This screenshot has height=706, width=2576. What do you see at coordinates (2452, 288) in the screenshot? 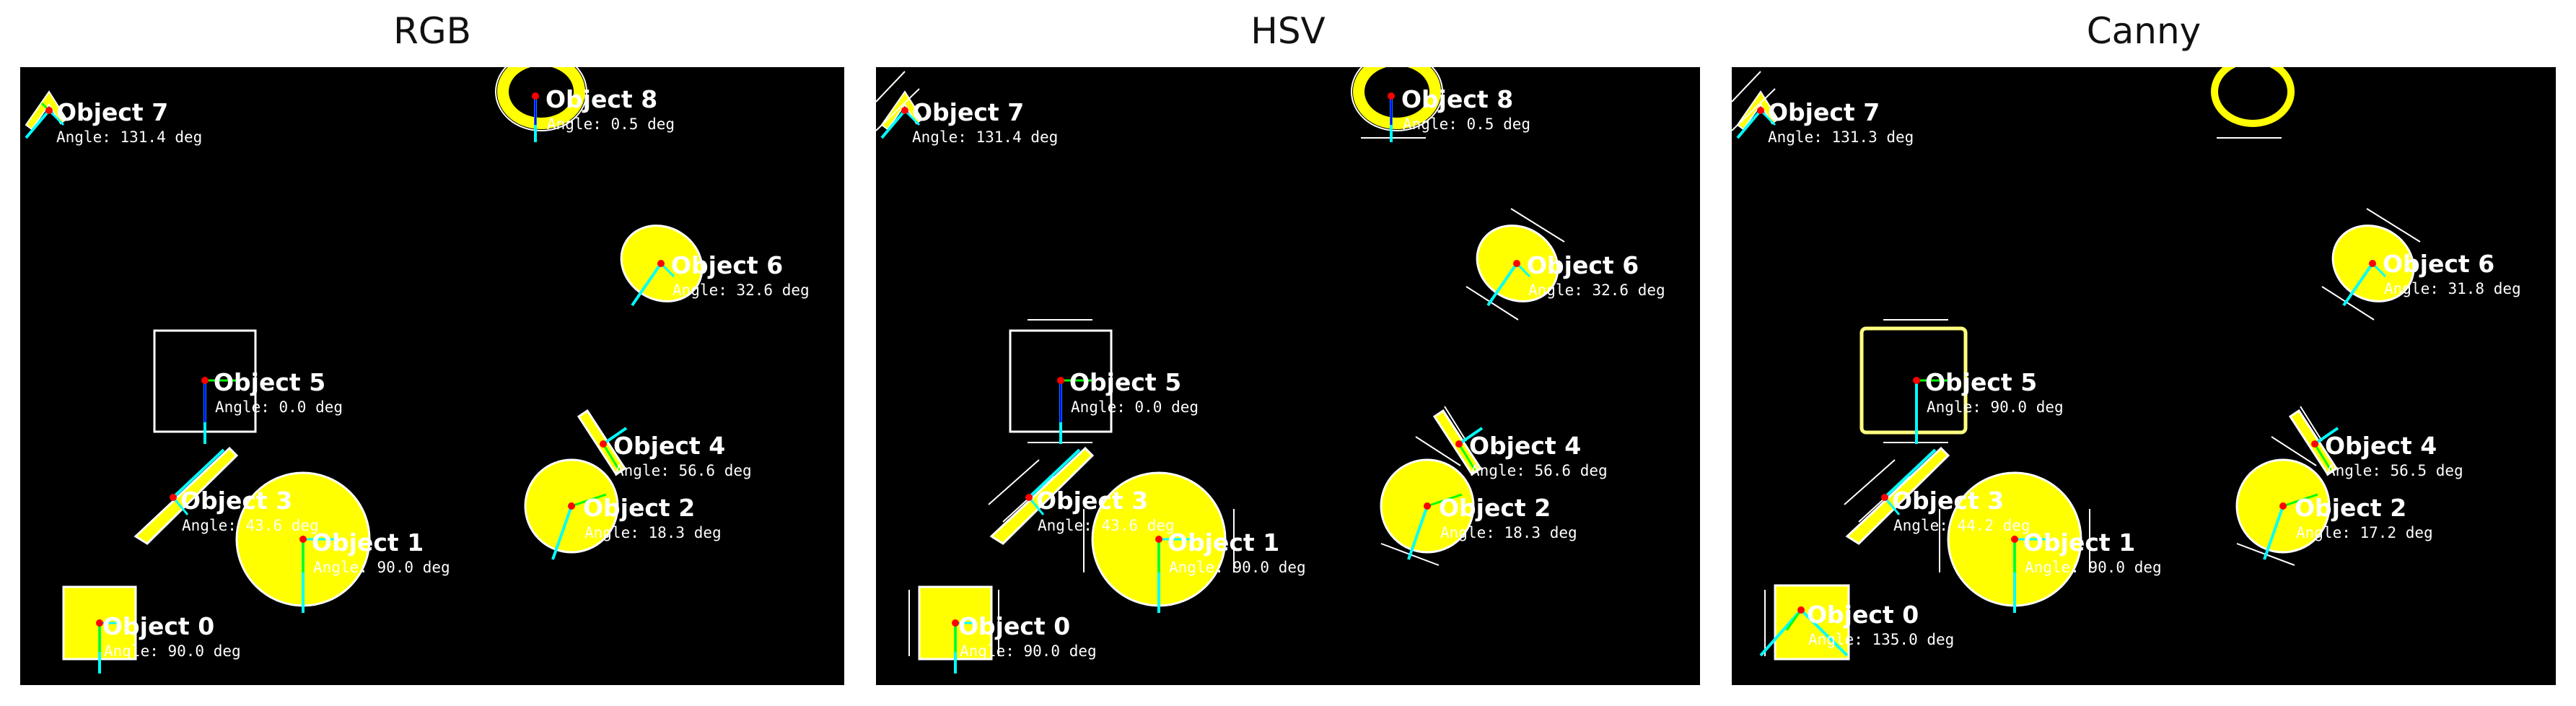
I see `object-6-angle: Angle: 31.8 deg` at bounding box center [2452, 288].